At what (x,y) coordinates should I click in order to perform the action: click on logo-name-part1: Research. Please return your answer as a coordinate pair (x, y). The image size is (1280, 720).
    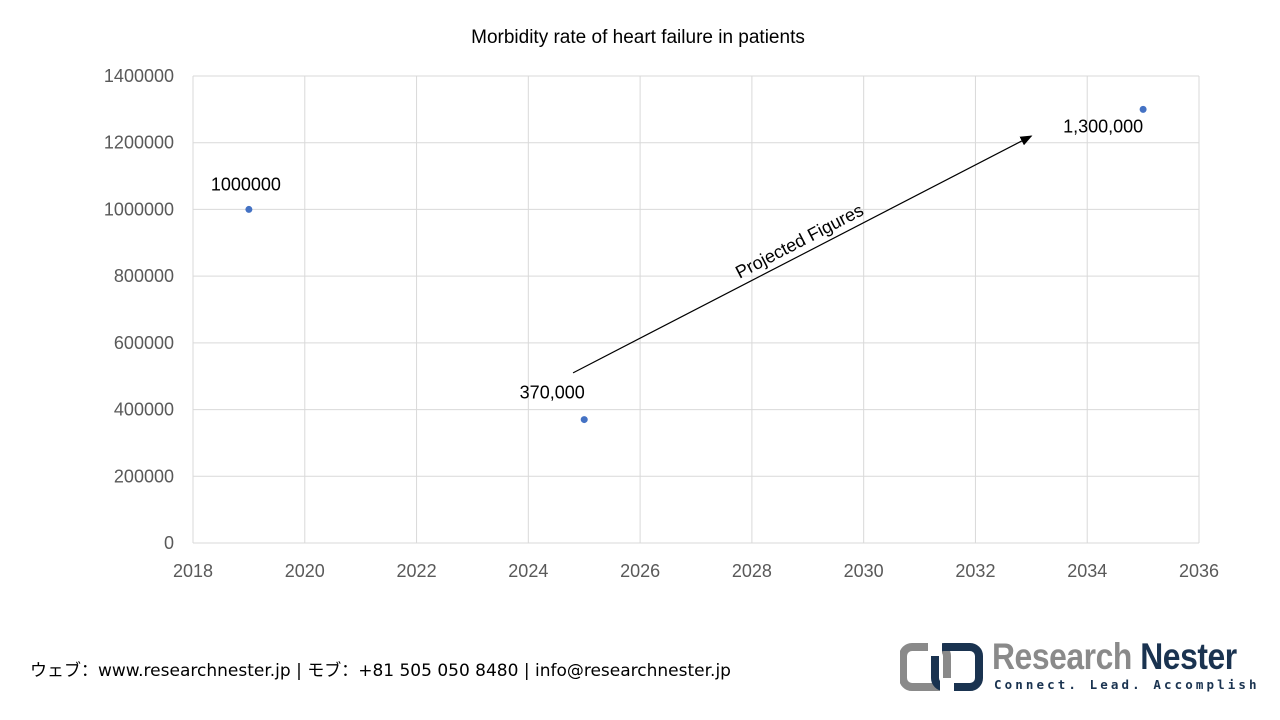
    Looking at the image, I should click on (1062, 656).